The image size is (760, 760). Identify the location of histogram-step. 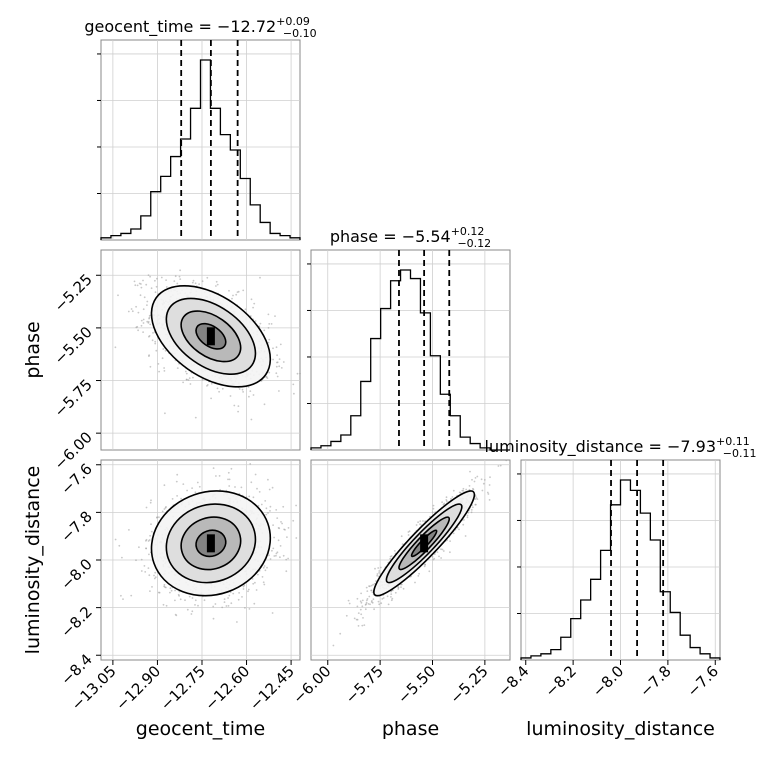
(410, 360).